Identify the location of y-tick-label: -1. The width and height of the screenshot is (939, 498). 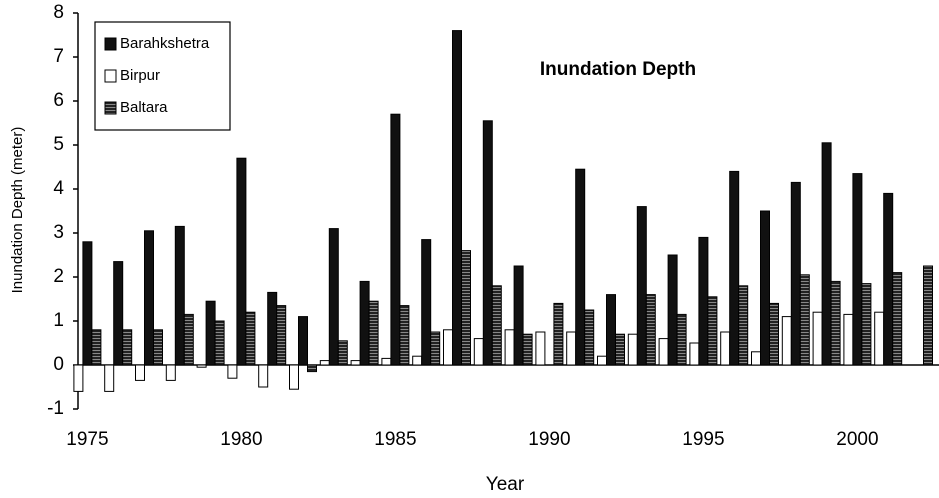
(55, 408).